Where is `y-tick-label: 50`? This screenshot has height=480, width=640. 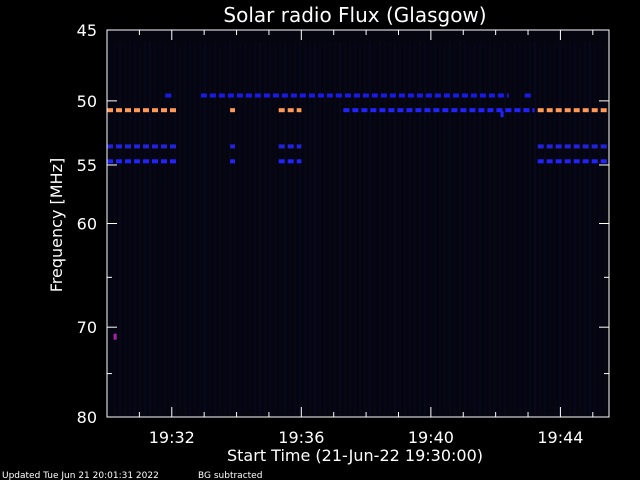 y-tick-label: 50 is located at coordinates (87, 101).